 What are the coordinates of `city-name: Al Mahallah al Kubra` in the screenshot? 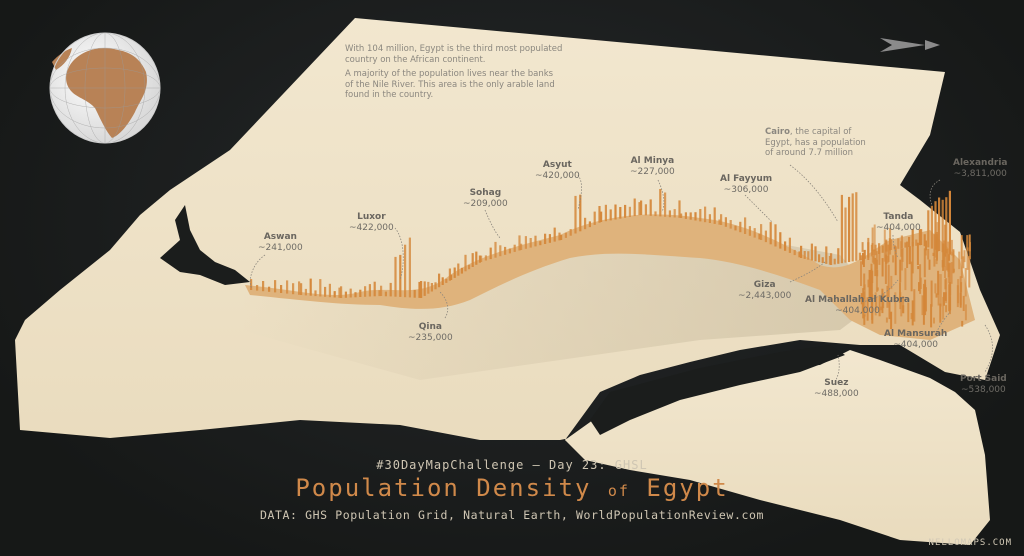 It's located at (857, 300).